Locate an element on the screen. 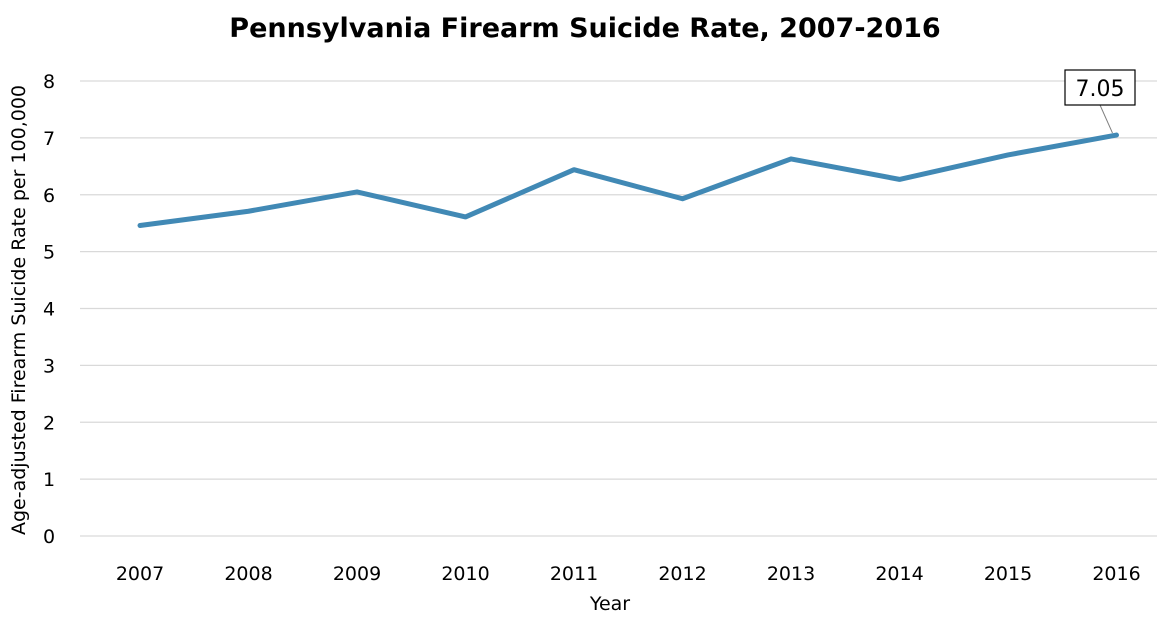  y-tick-label: 7 is located at coordinates (49, 139).